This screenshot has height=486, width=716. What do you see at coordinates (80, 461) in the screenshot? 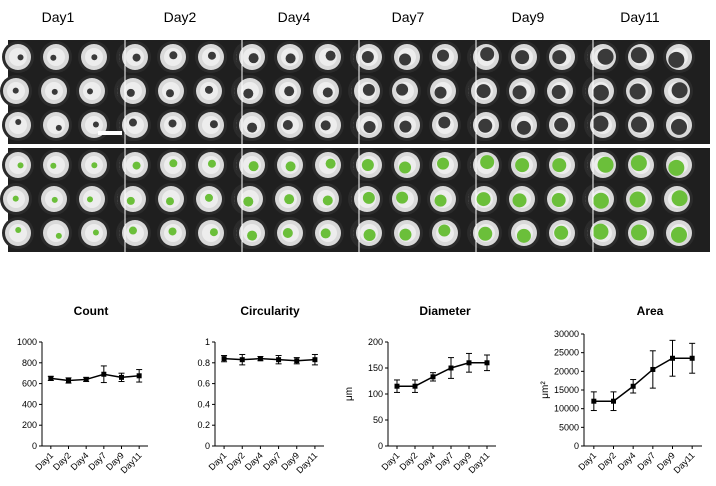
I see `x-tick-label: Day4` at bounding box center [80, 461].